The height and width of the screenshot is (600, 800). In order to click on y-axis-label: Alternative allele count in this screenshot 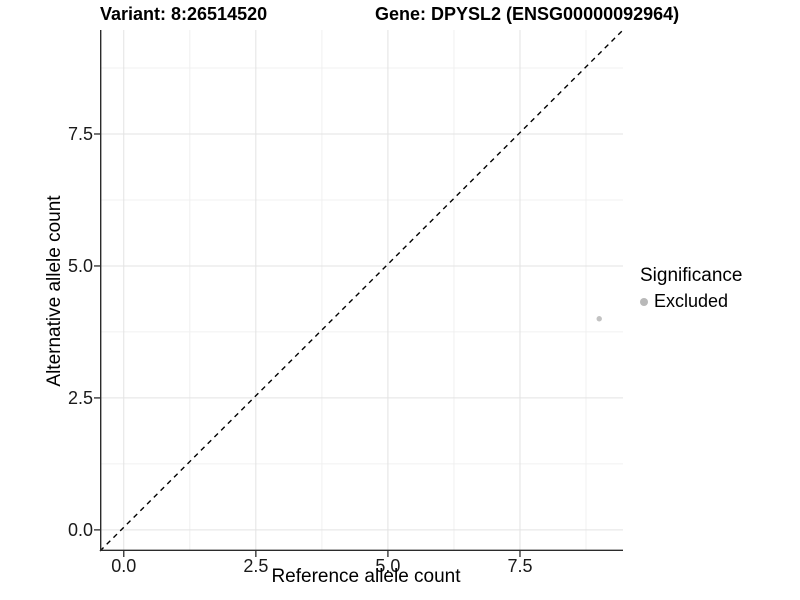, I will do `click(54, 291)`.